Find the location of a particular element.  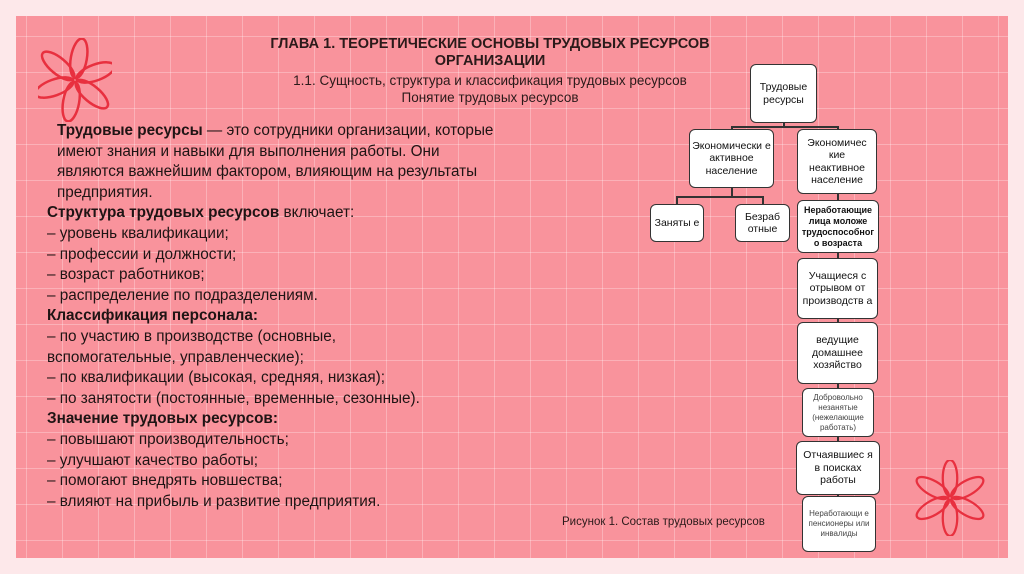

figure-caption: Рисунок 1. Состав трудовых ресурсов is located at coordinates (663, 522).